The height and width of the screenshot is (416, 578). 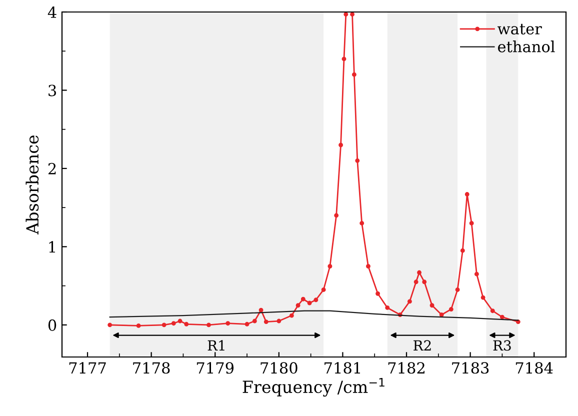 What do you see at coordinates (87, 368) in the screenshot?
I see `x-tick-label: 7177` at bounding box center [87, 368].